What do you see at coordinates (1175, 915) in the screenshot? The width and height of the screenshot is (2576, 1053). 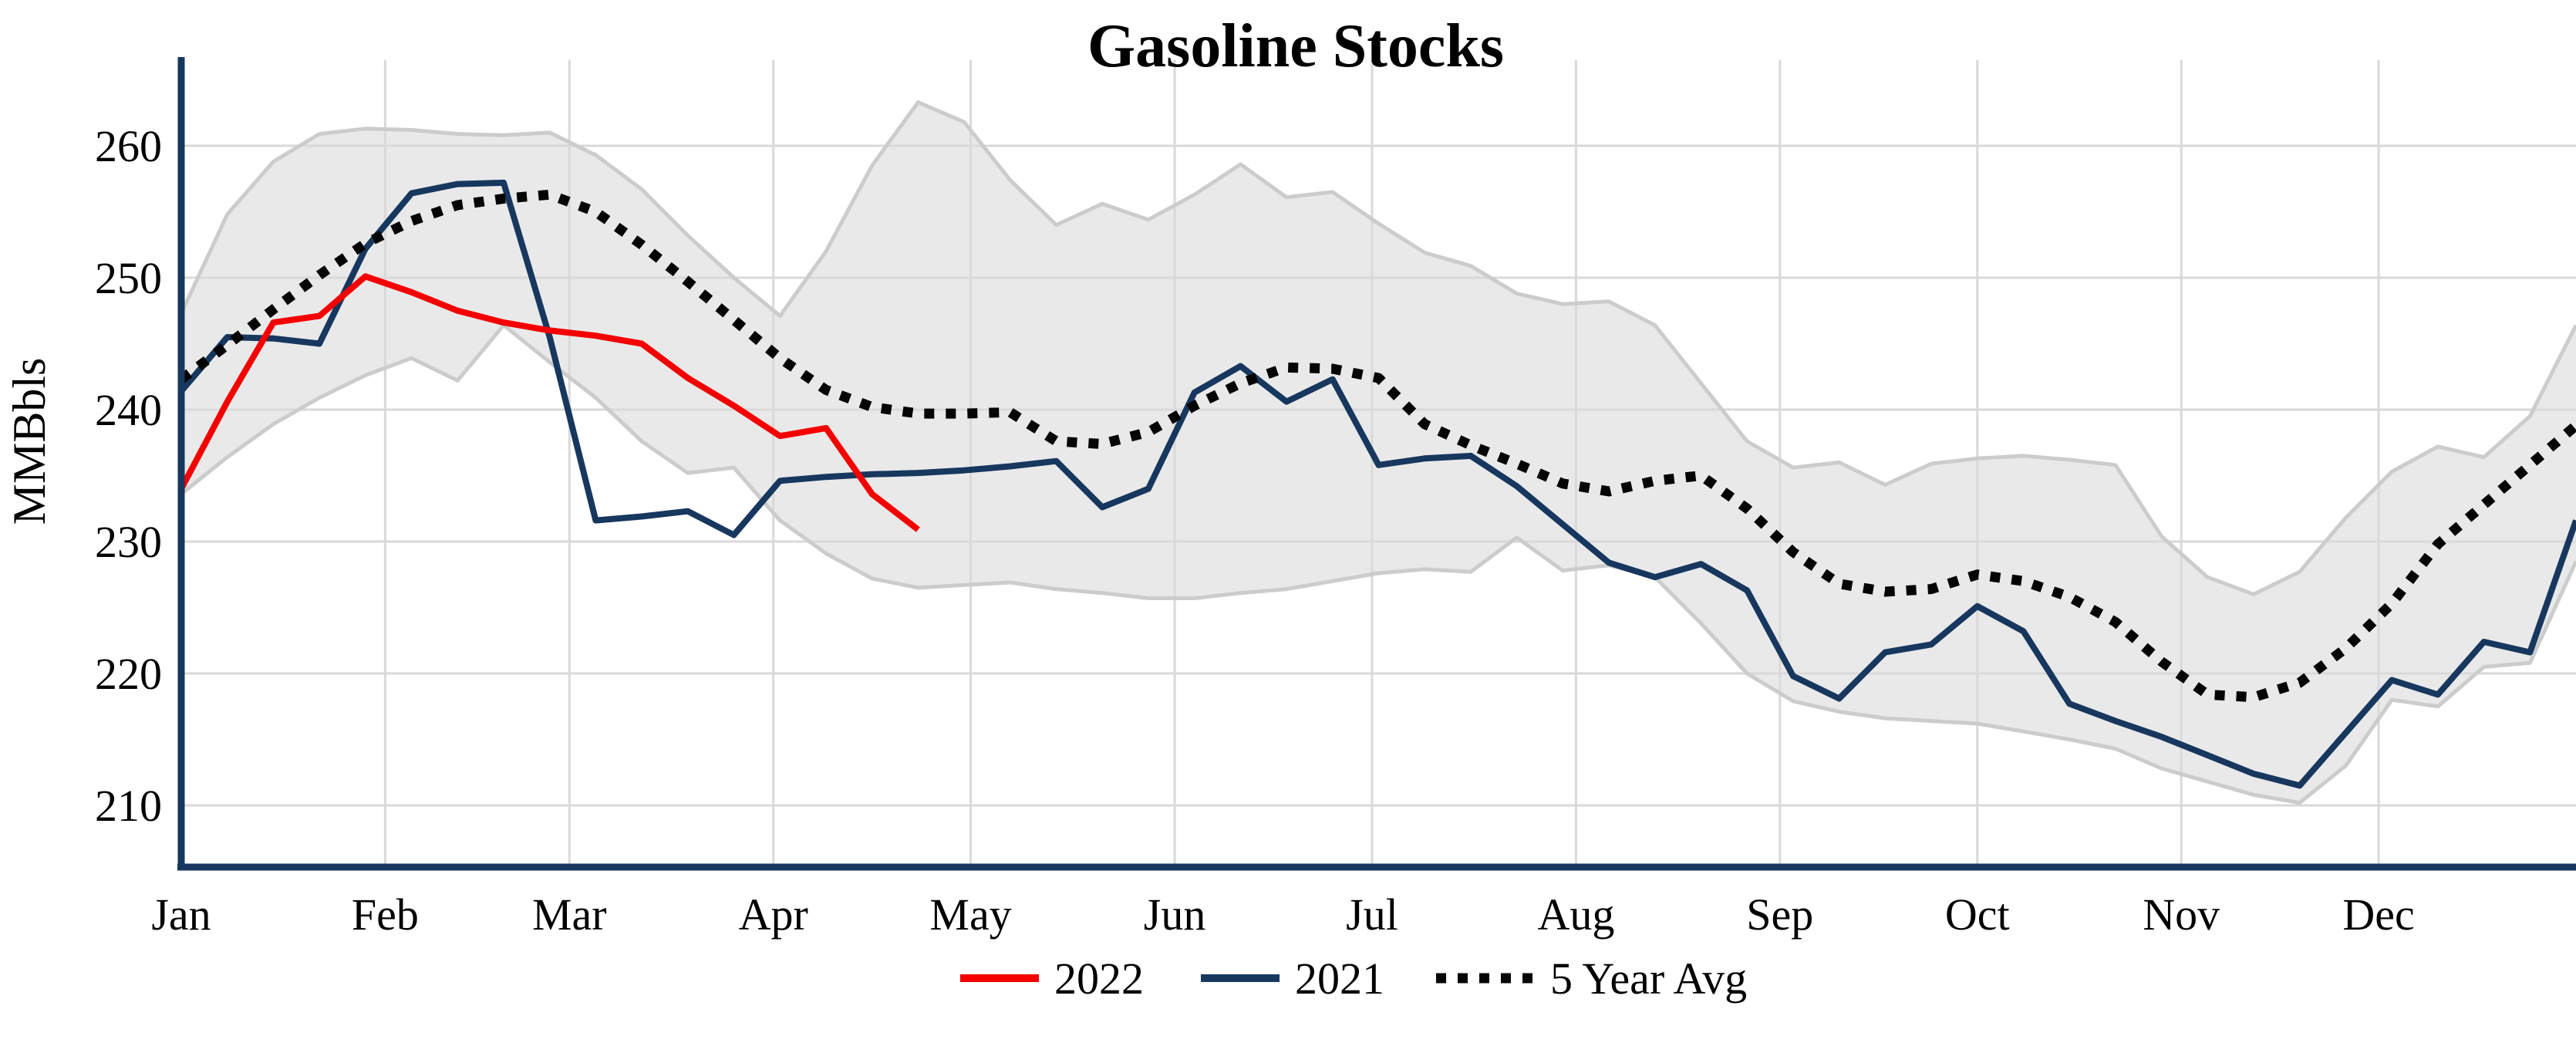 I see `x-tick-label-Jun: Jun` at bounding box center [1175, 915].